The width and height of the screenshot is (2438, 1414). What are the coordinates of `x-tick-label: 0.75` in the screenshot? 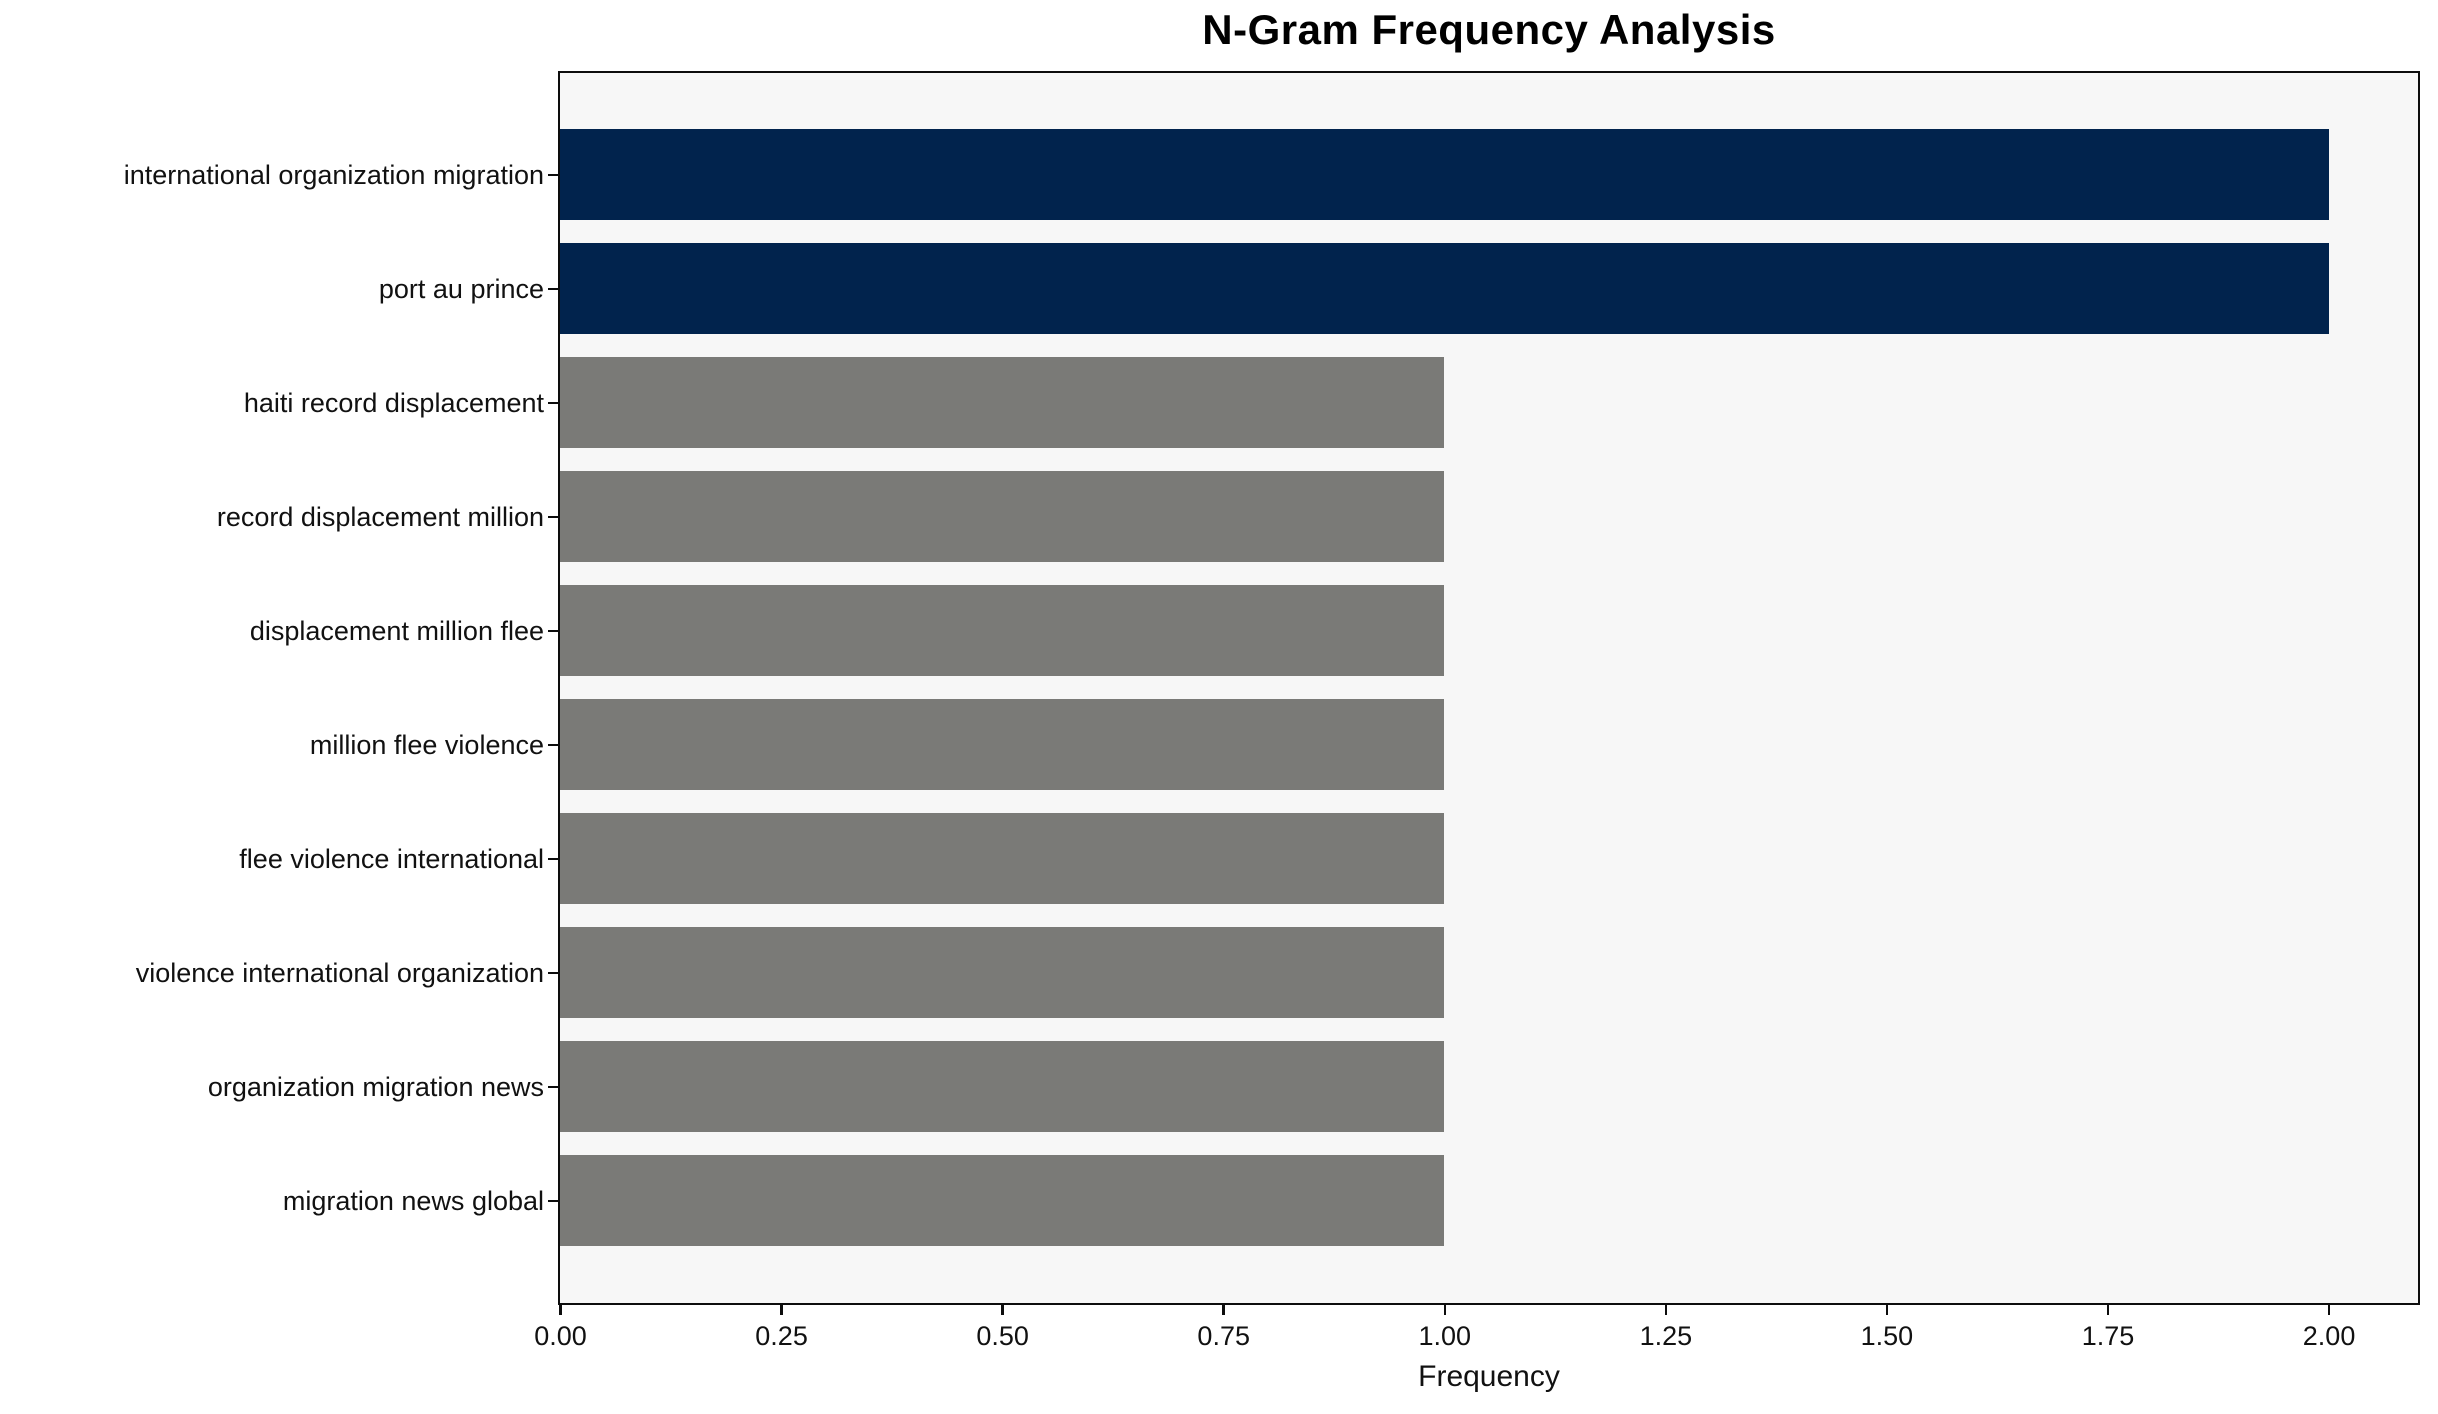 It's located at (1223, 1336).